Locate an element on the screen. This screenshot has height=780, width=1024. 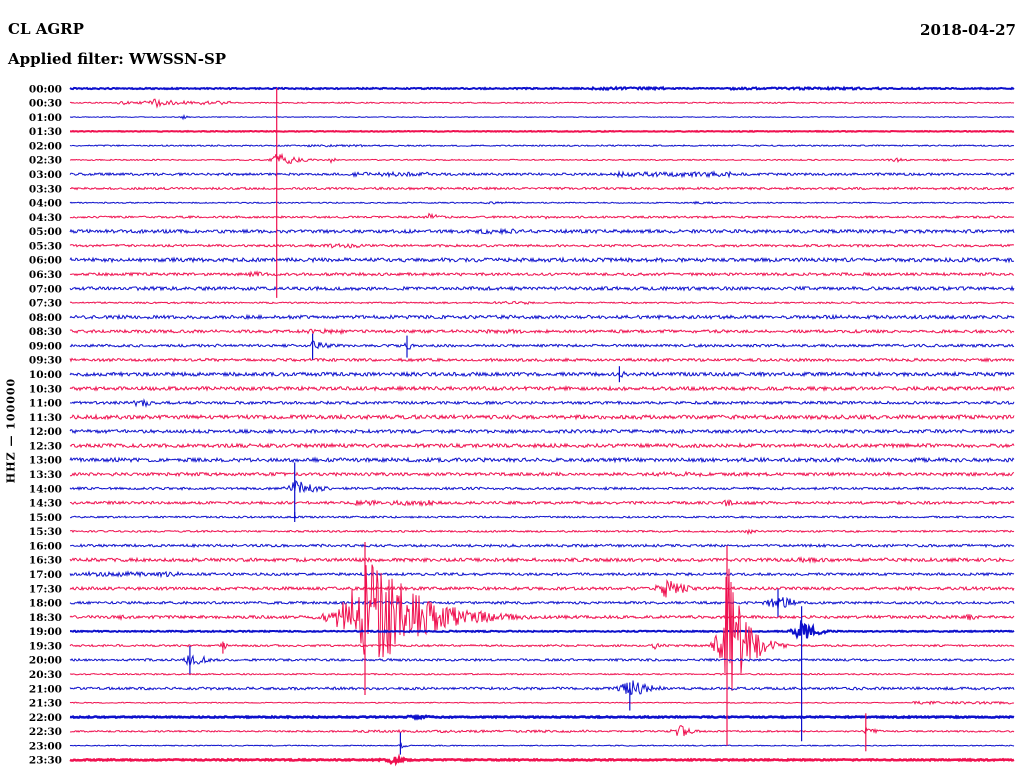
date-label: 2018-04-27 is located at coordinates (968, 30).